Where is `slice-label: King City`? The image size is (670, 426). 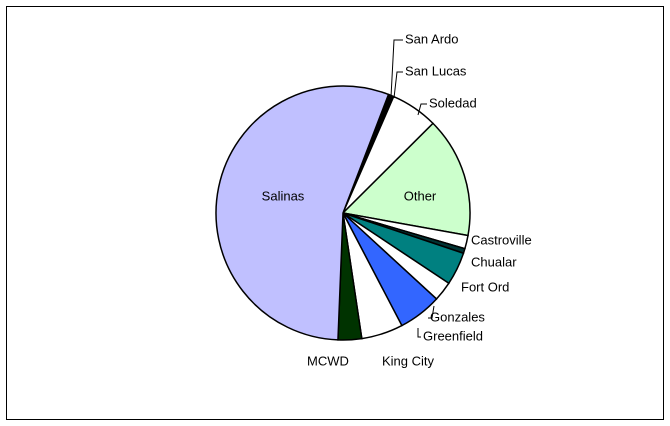
slice-label: King City is located at coordinates (408, 360).